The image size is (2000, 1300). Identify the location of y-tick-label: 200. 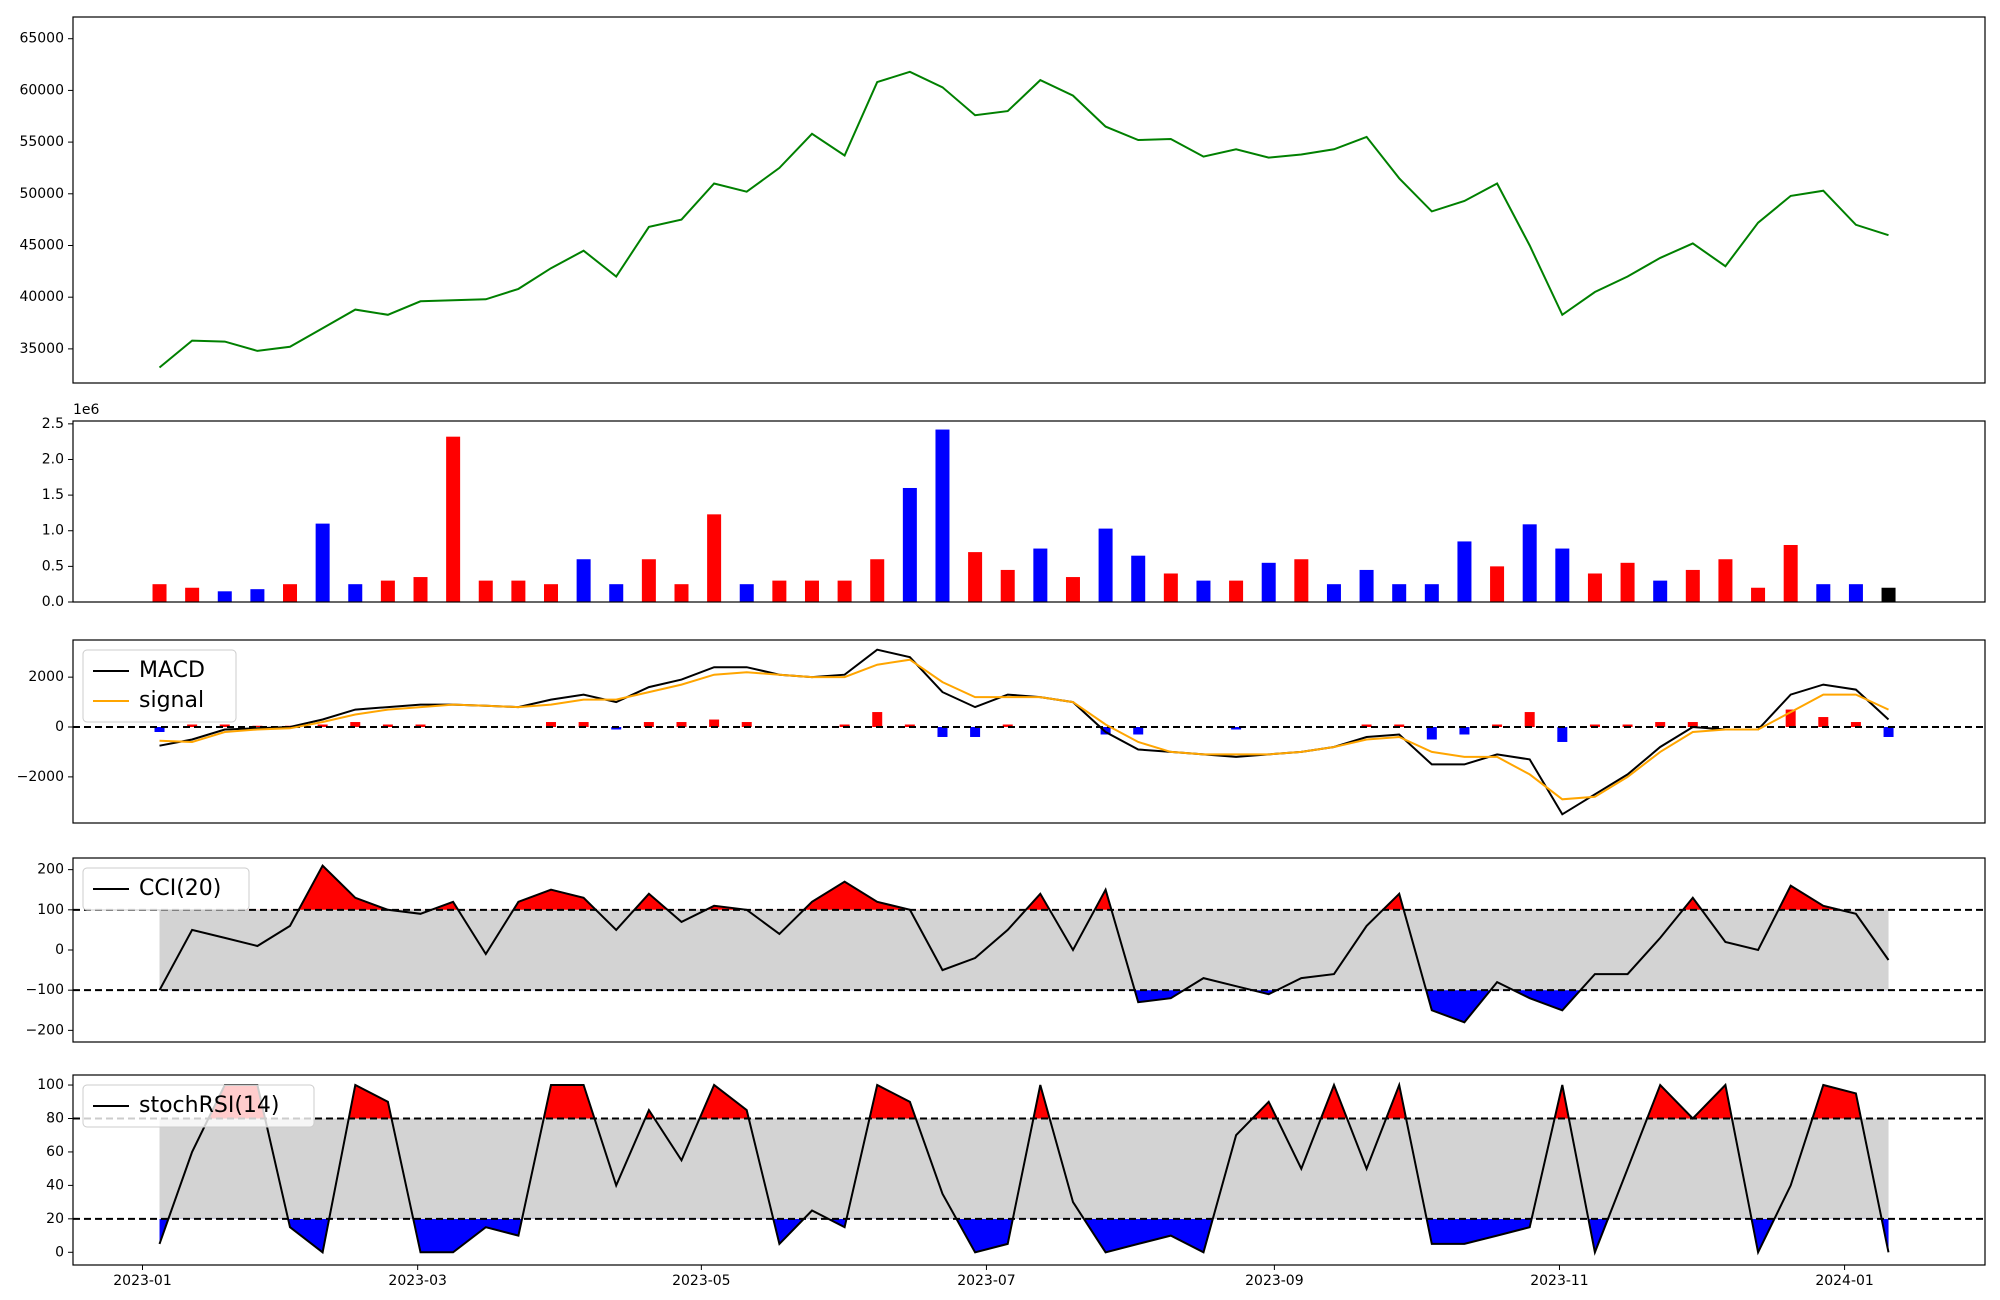
(50, 870).